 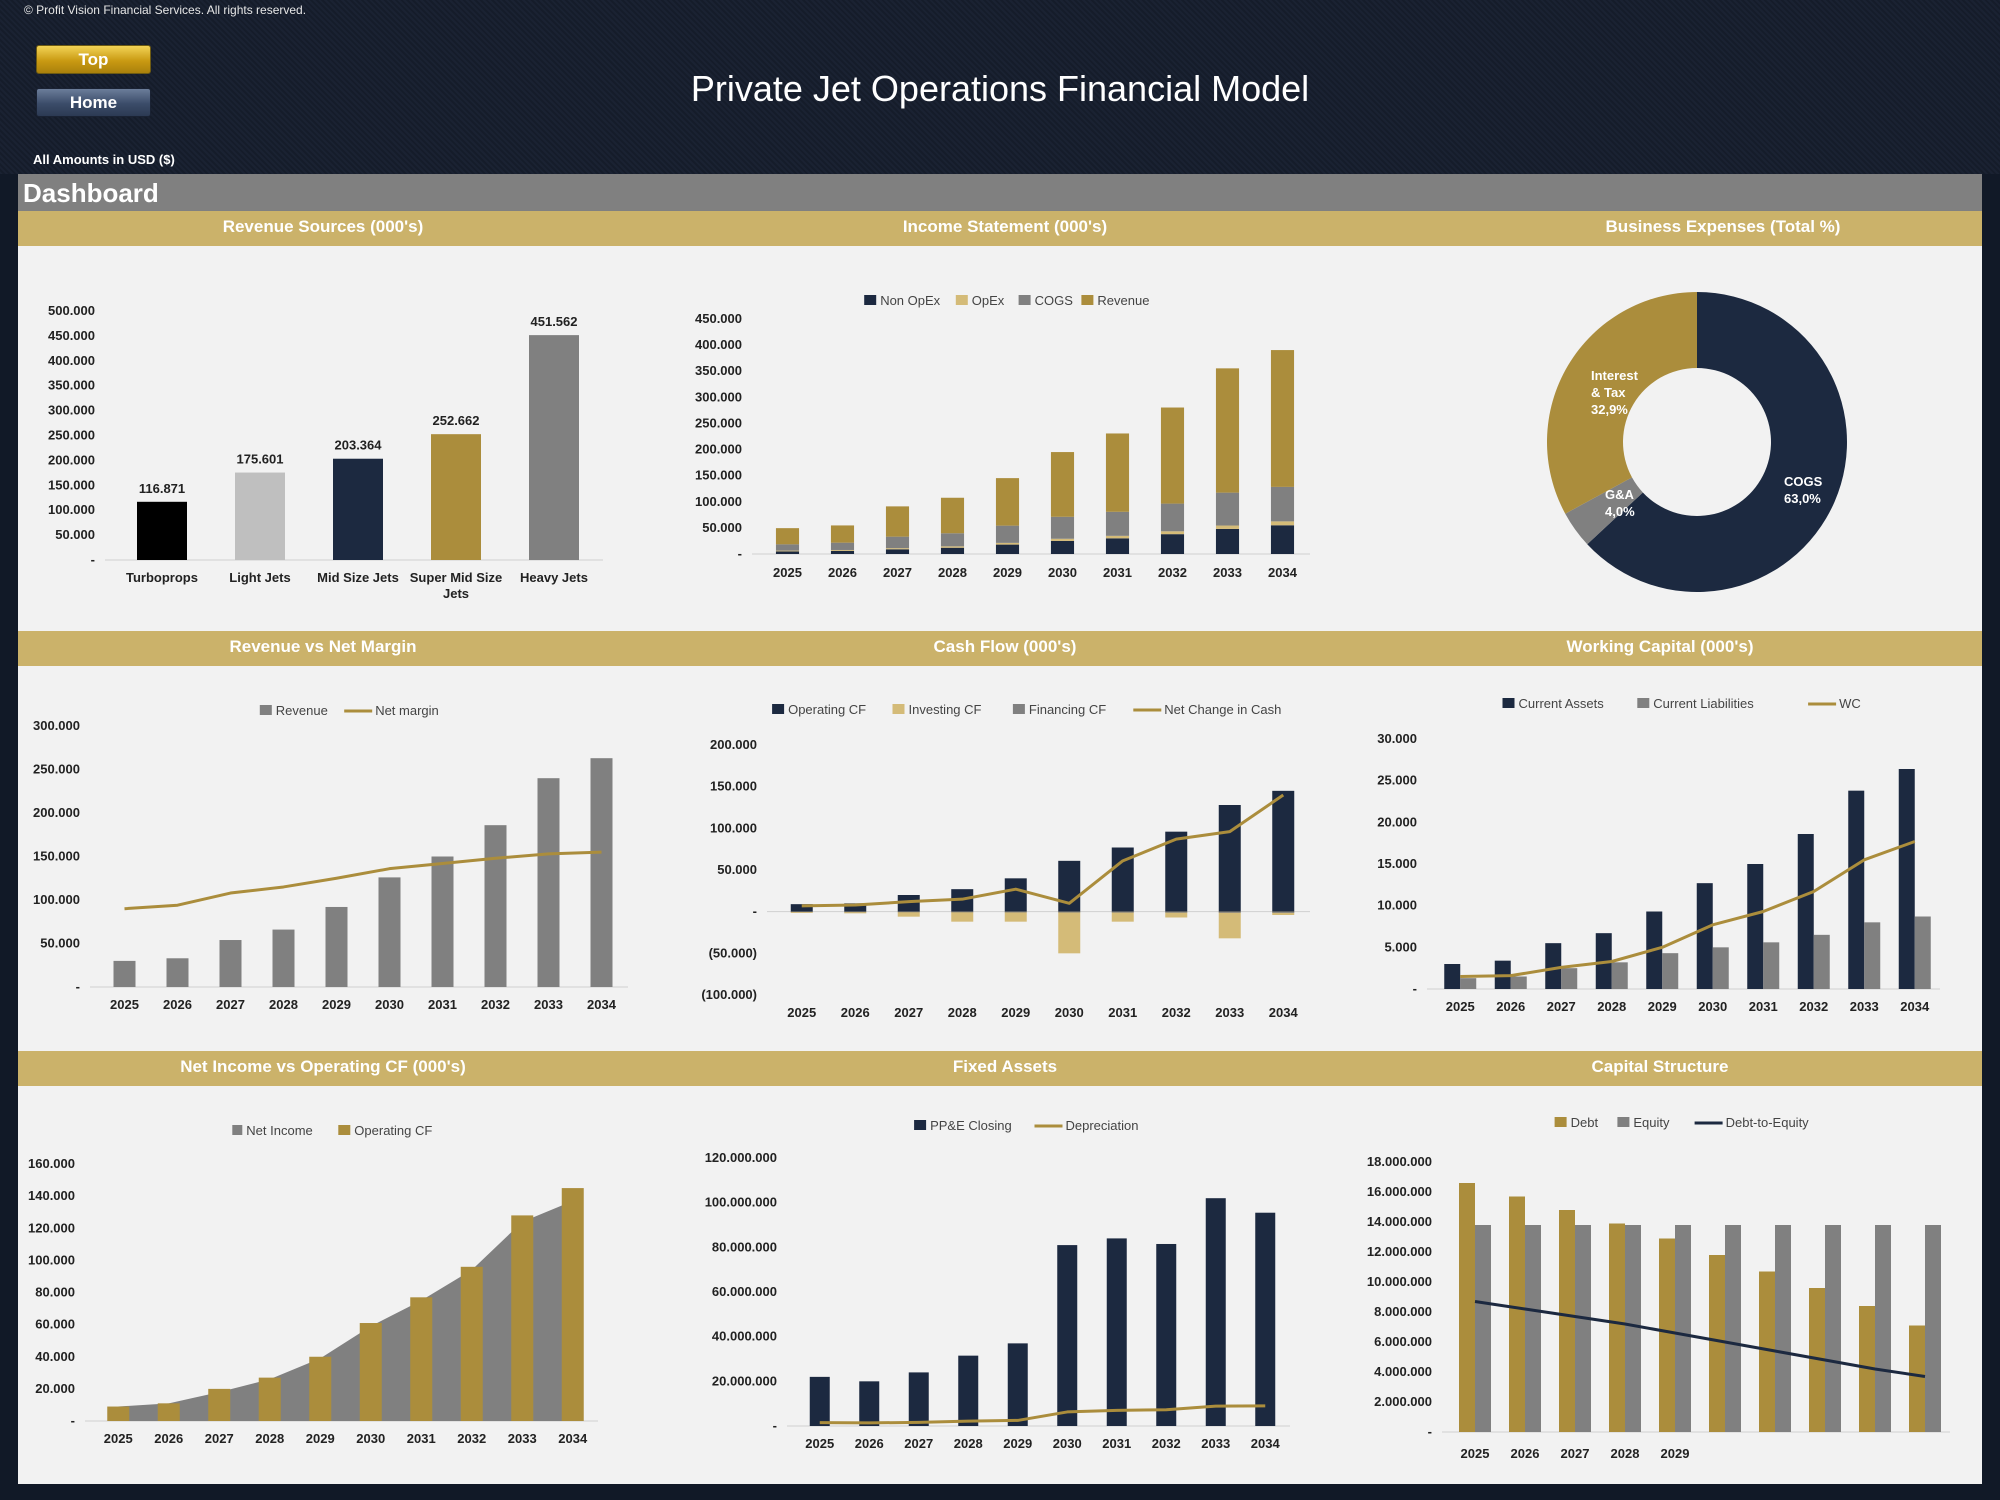 I want to click on area-net-income, so click(x=345, y=1310).